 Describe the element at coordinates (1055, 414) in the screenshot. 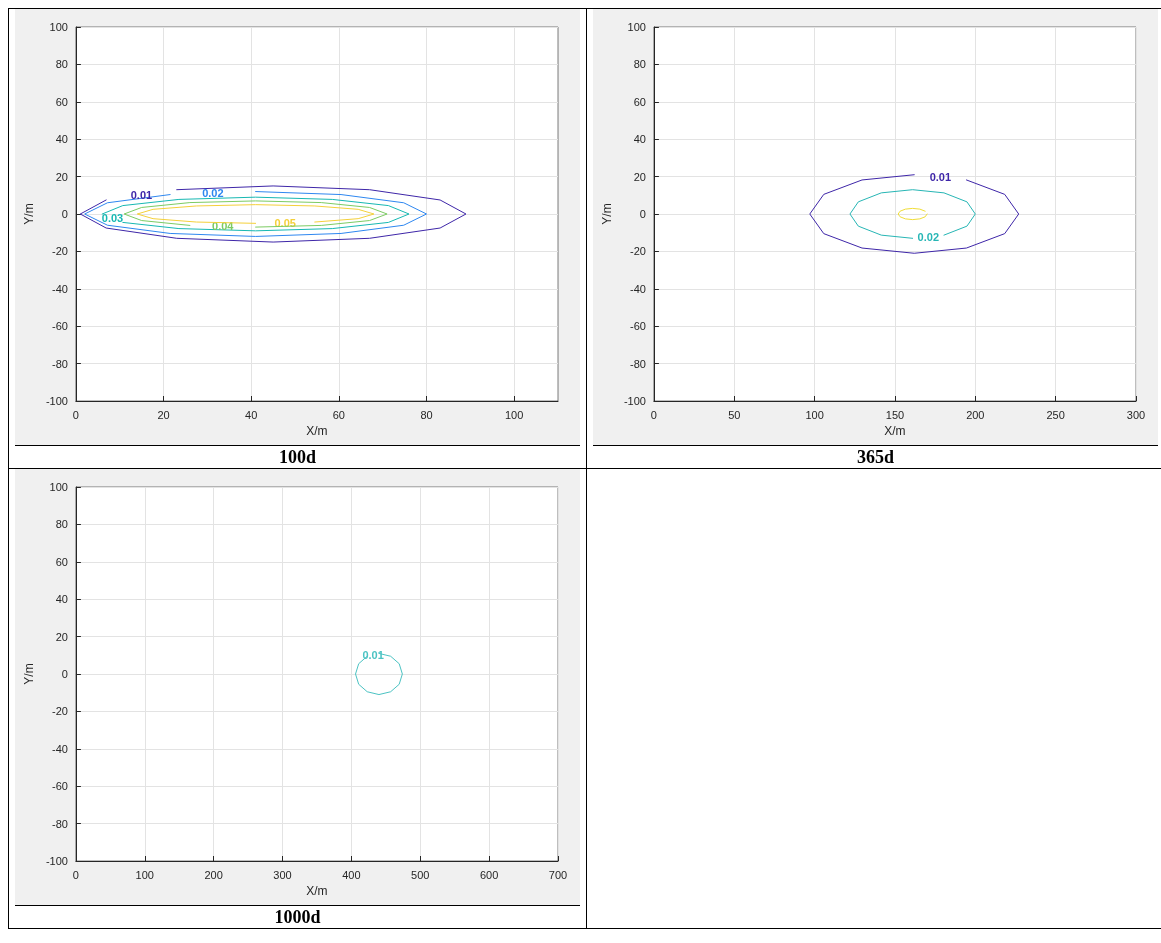

I see `x-tick-label: 250` at that location.